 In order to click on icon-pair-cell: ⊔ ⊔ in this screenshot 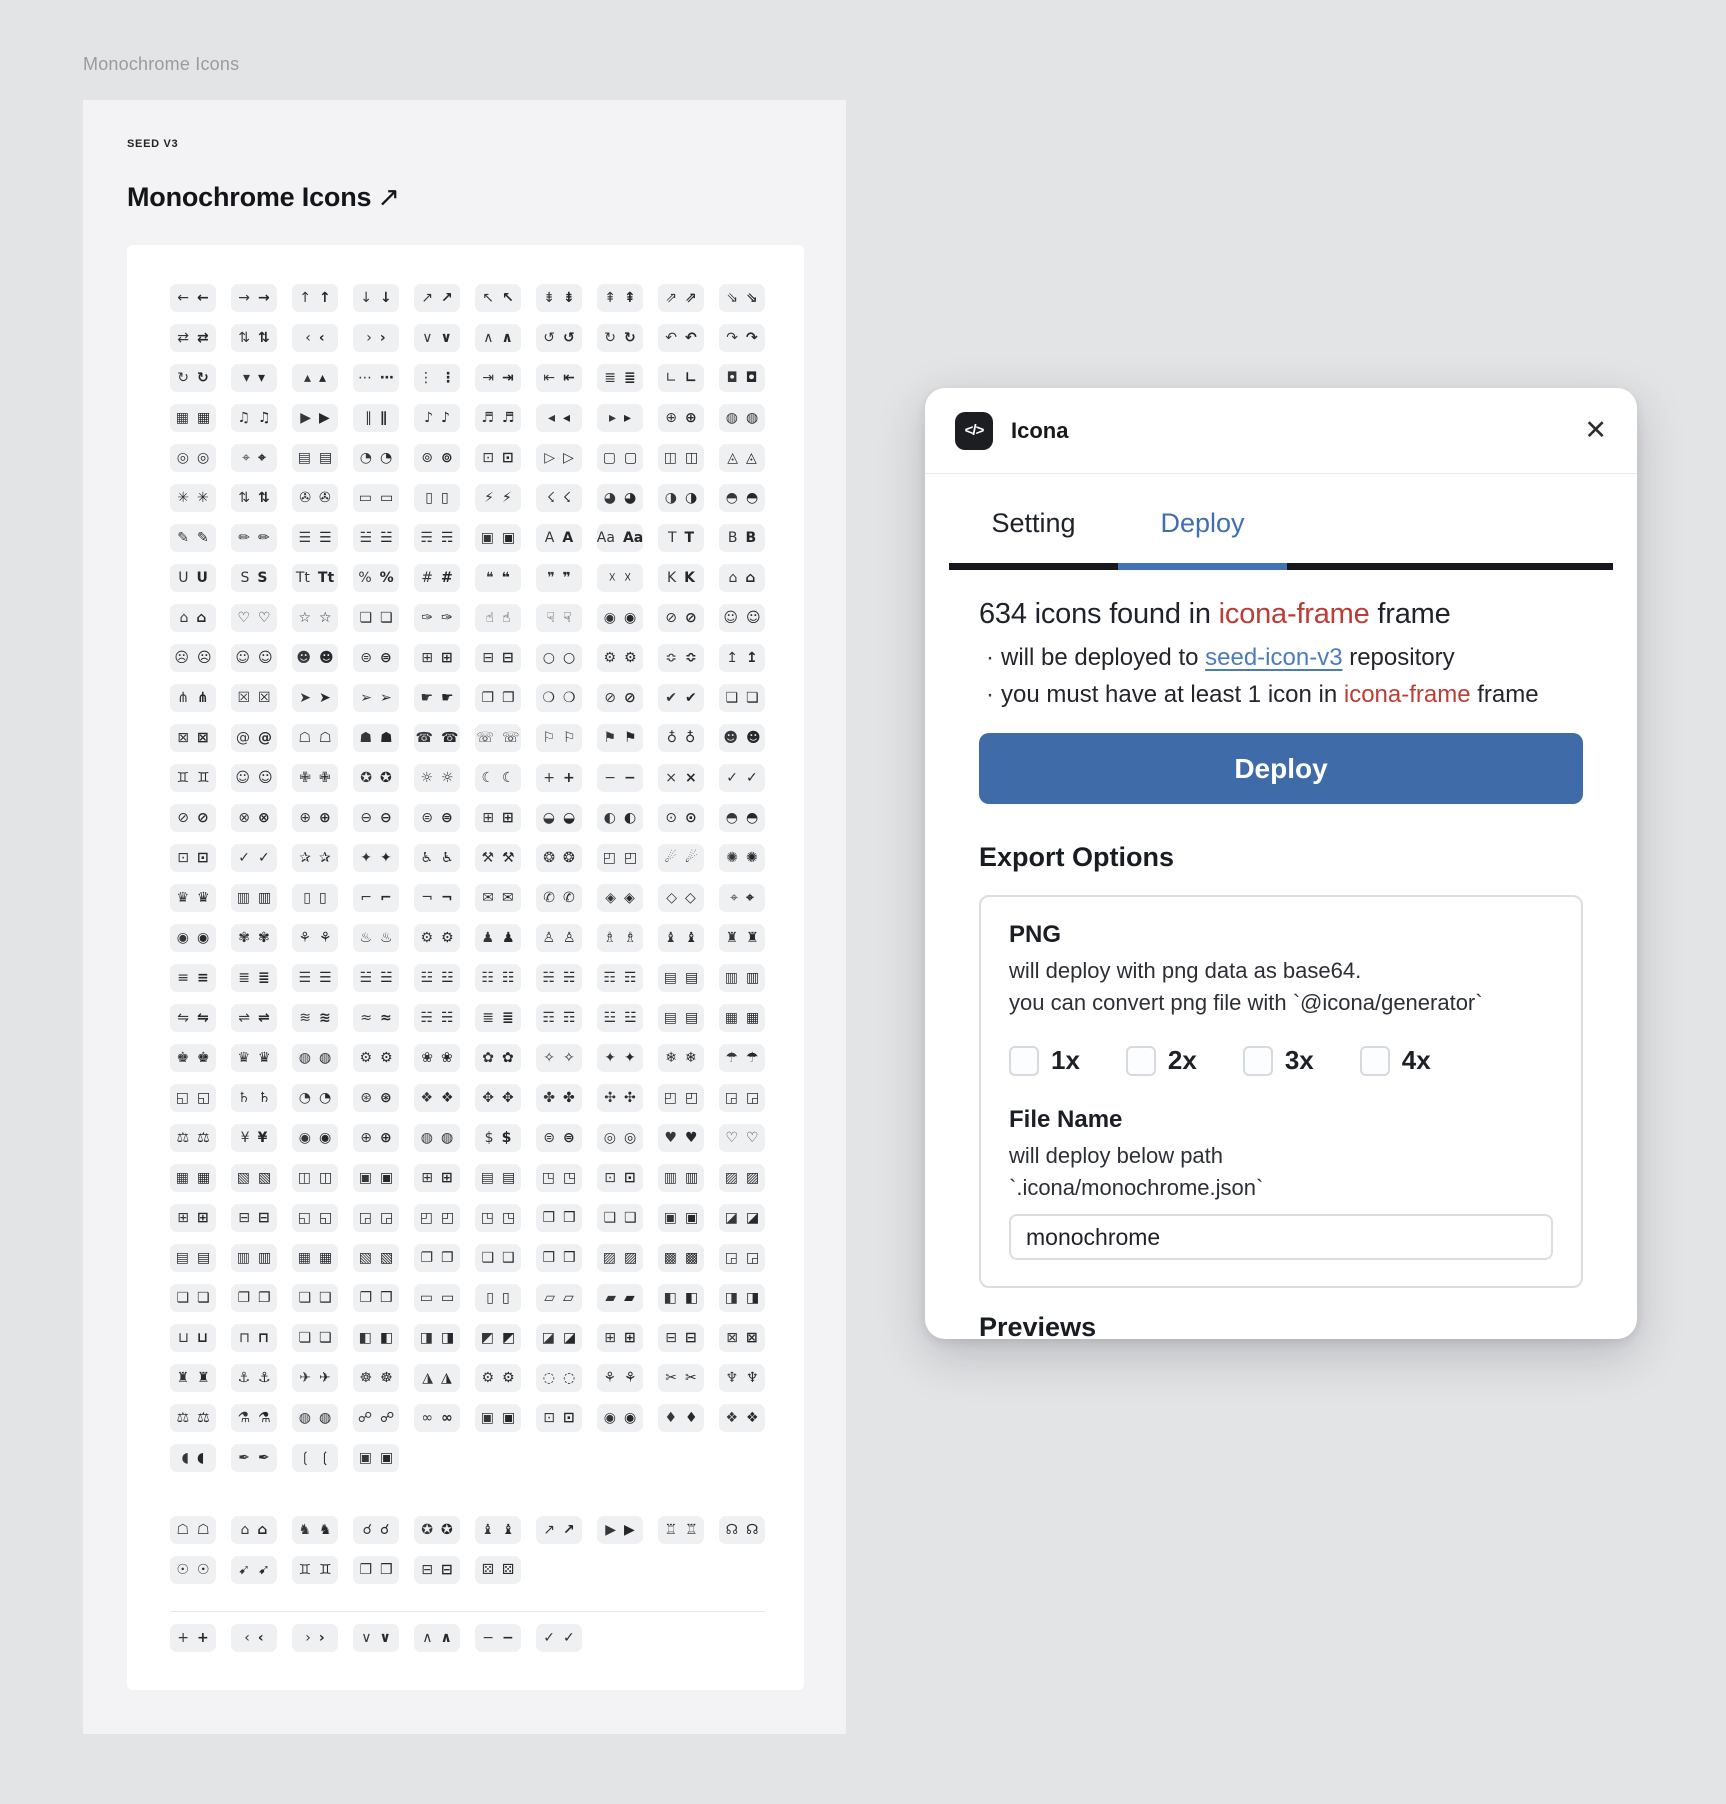, I will do `click(193, 1338)`.